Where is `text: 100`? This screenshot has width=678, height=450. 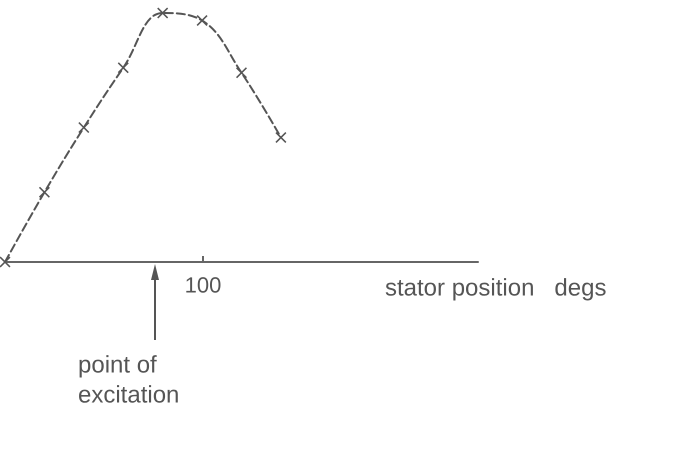
text: 100 is located at coordinates (203, 285).